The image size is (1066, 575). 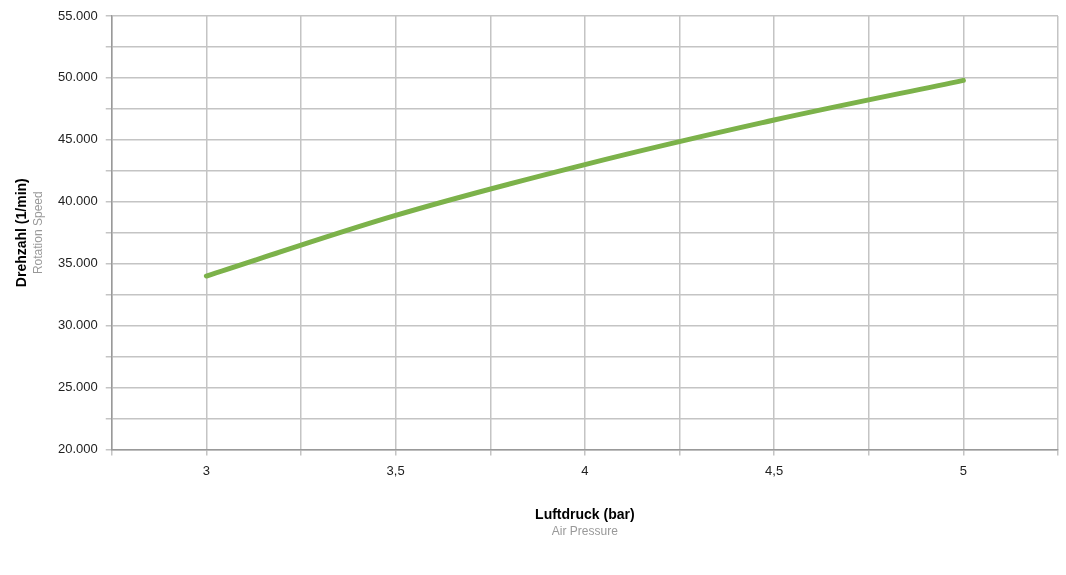 What do you see at coordinates (774, 470) in the screenshot?
I see `x-tick-label: 4,5` at bounding box center [774, 470].